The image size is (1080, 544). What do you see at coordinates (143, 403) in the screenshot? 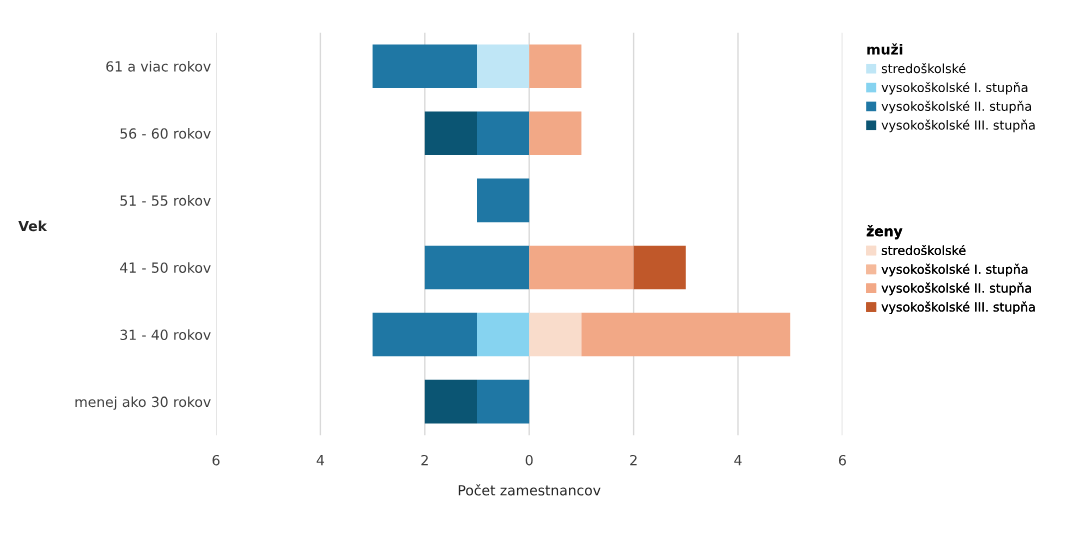
I see `y-tick-label: menej ako 30 rokov` at bounding box center [143, 403].